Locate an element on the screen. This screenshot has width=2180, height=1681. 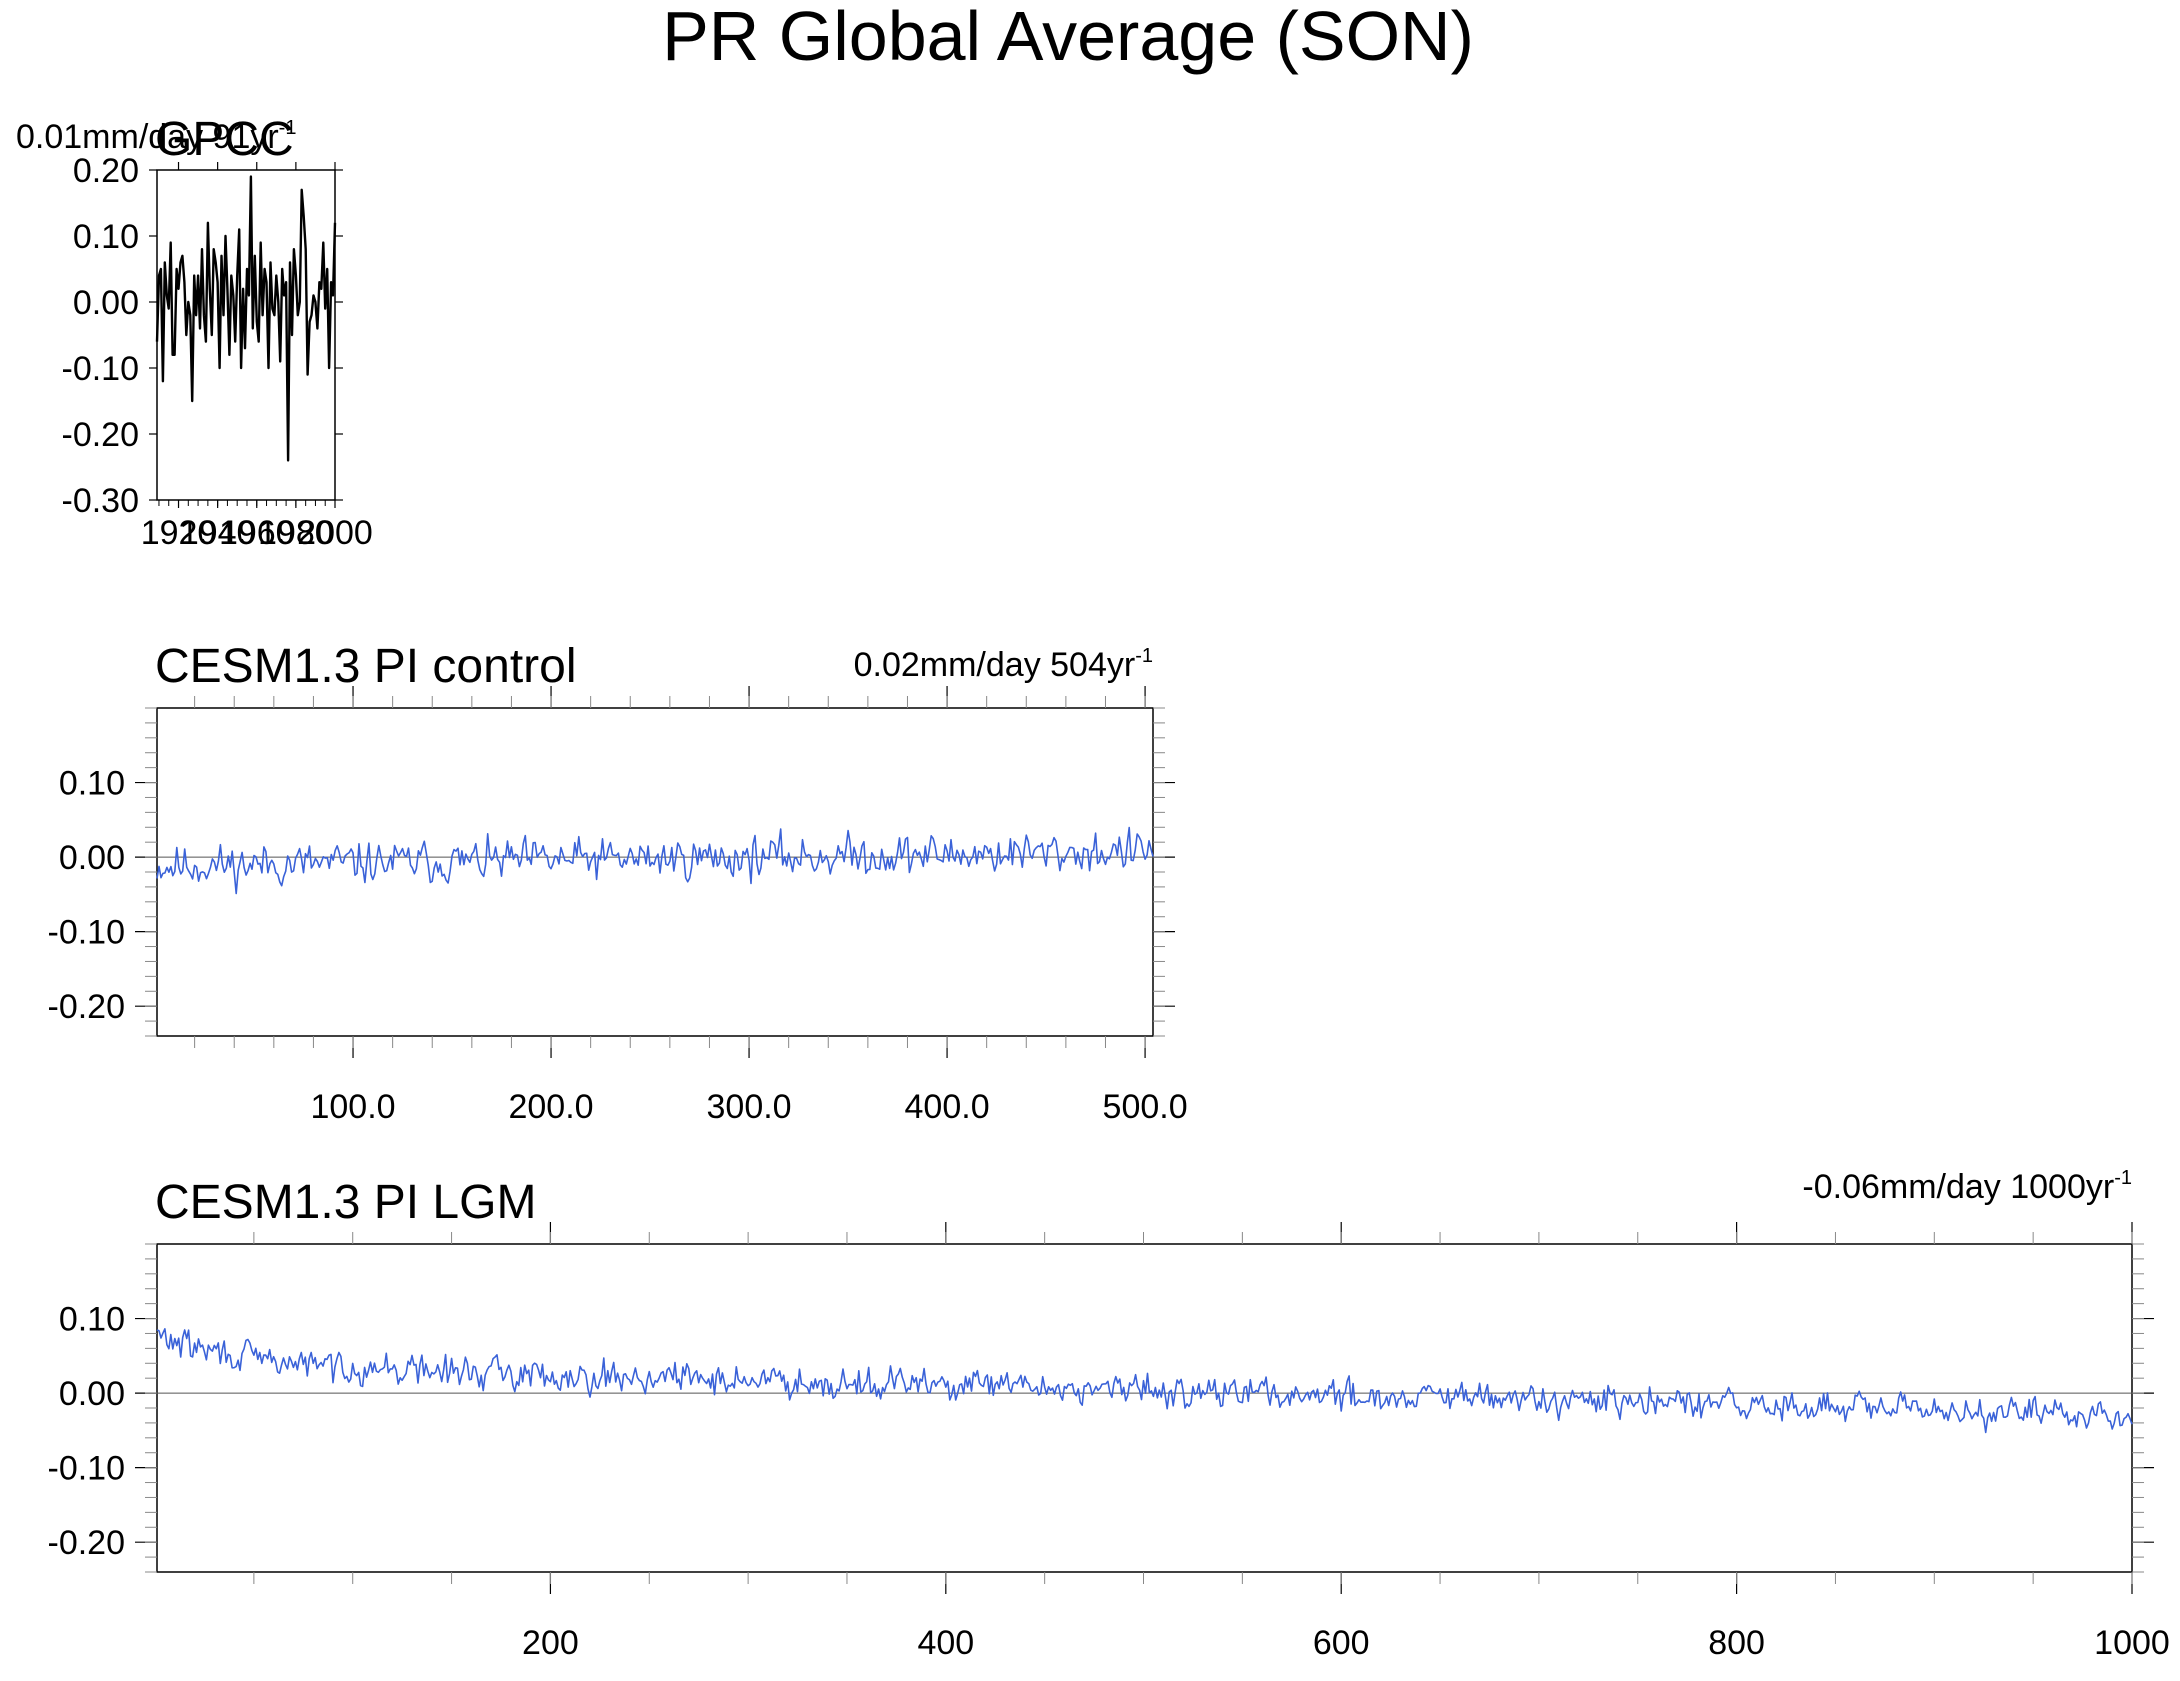
x-tick-label: 1960 is located at coordinates (257, 533).